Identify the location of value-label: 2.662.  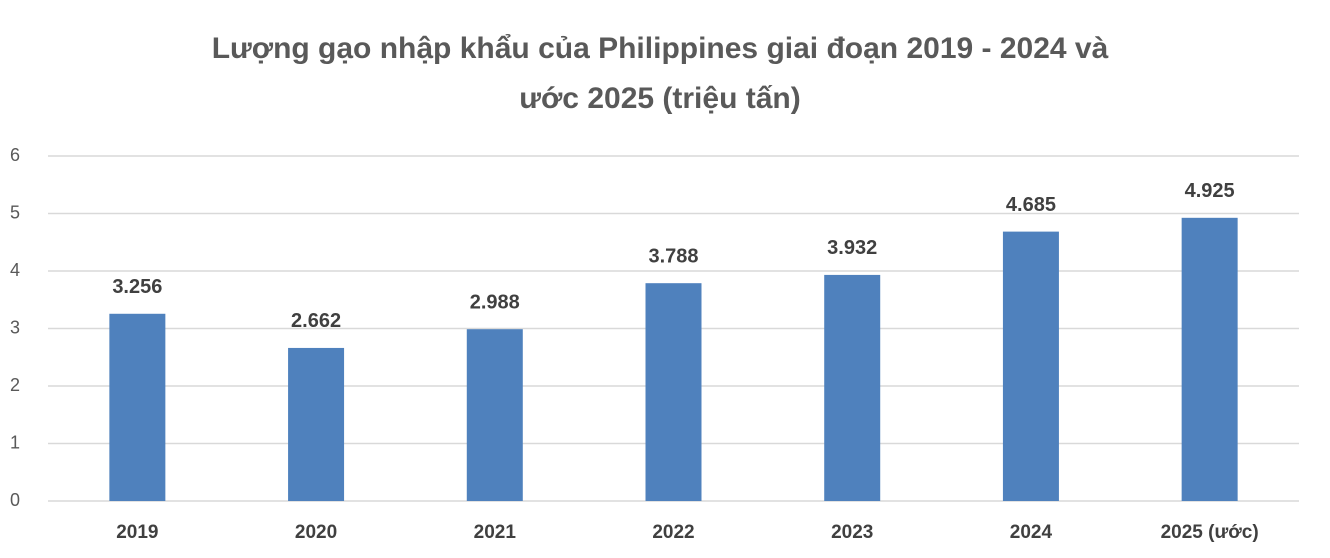
(316, 321).